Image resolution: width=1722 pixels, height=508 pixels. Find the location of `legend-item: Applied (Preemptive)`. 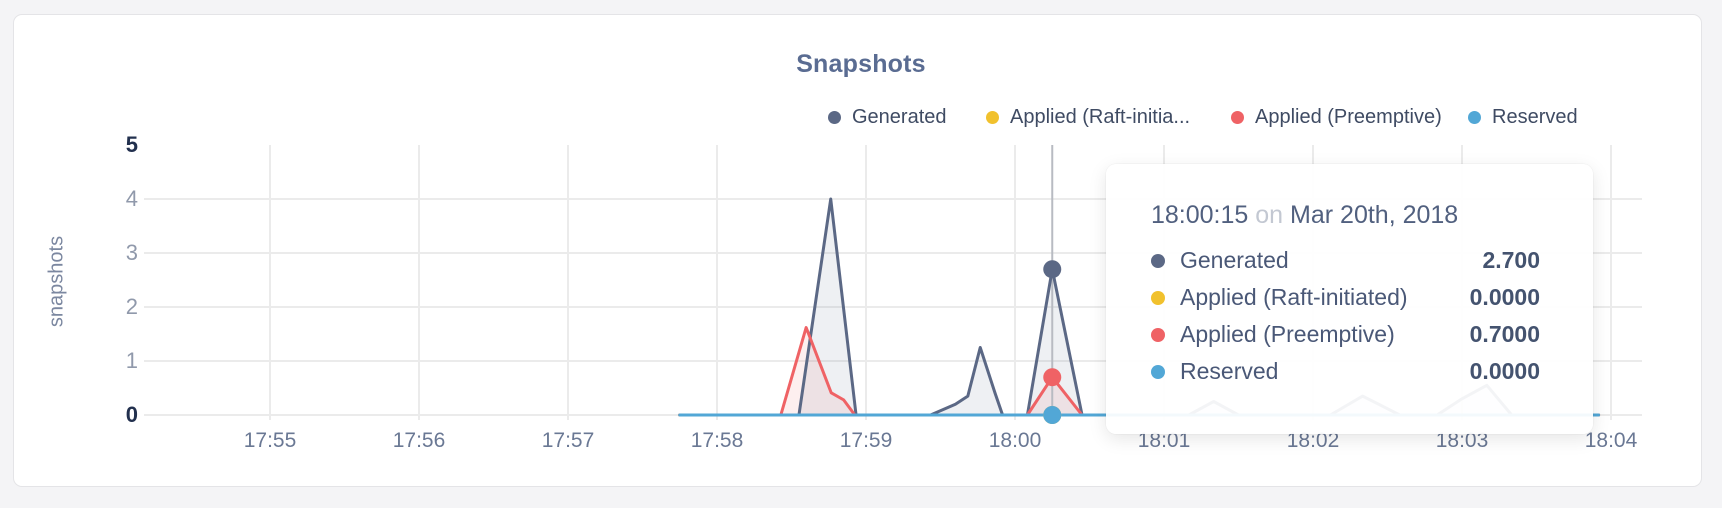

legend-item: Applied (Preemptive) is located at coordinates (1336, 117).